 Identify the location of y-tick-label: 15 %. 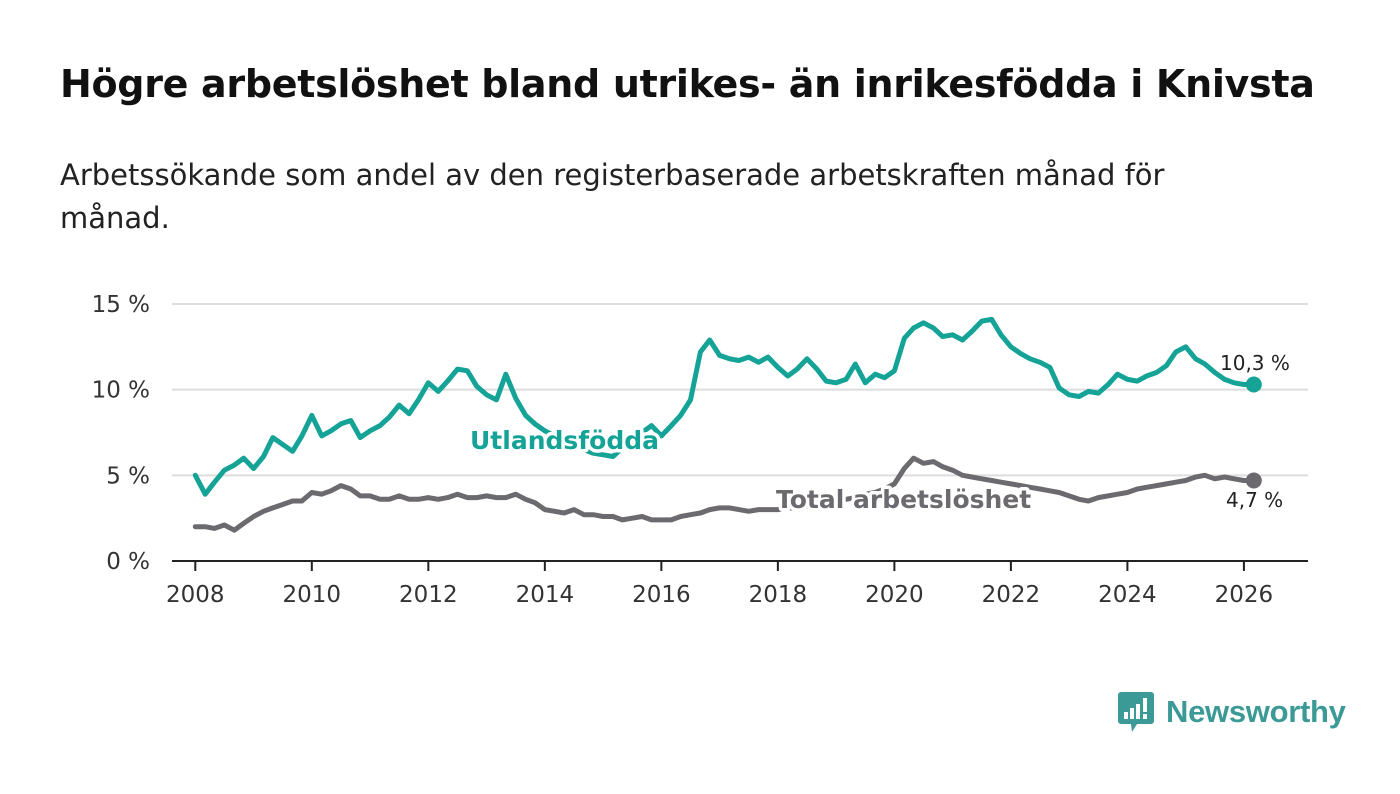
(121, 305).